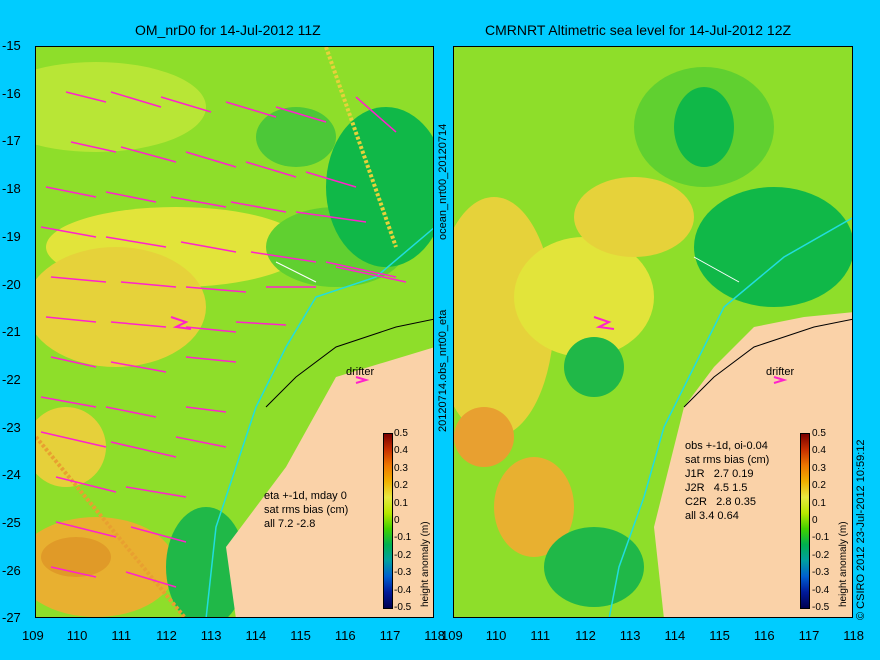  What do you see at coordinates (360, 372) in the screenshot?
I see `left-drifter-label: drifter` at bounding box center [360, 372].